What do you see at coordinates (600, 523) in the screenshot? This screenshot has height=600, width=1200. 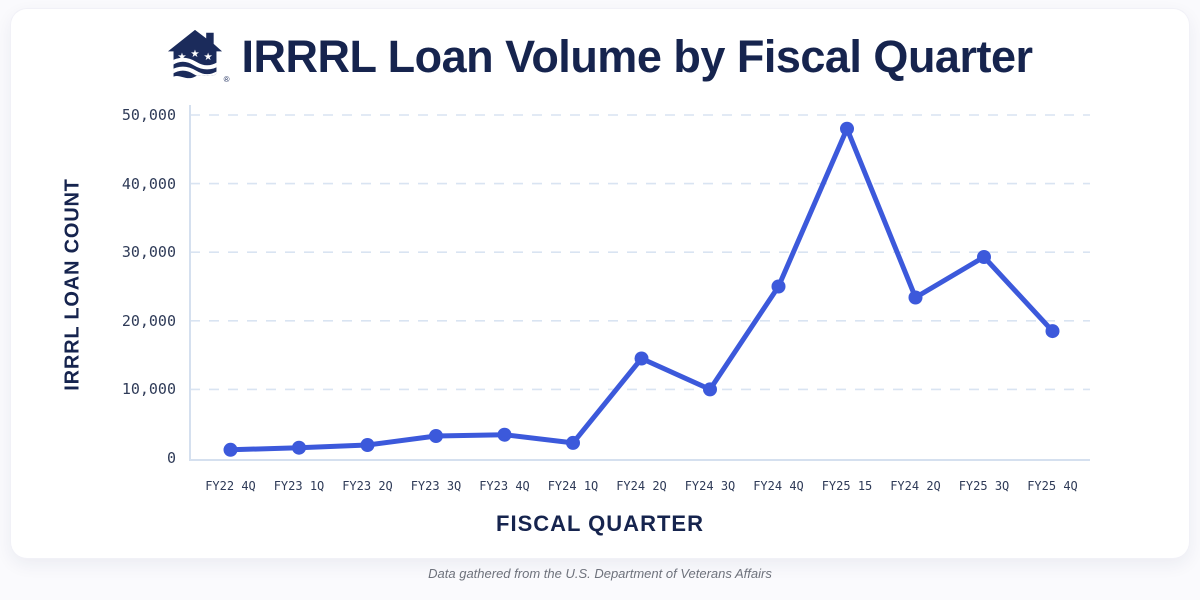 I see `x-axis-title: FISCAL QUARTER` at bounding box center [600, 523].